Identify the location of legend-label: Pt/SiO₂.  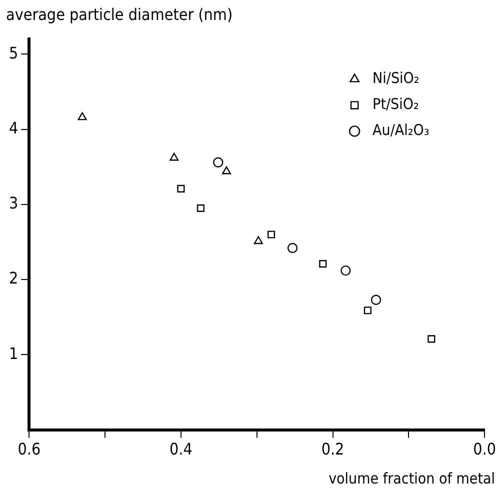
(395, 104).